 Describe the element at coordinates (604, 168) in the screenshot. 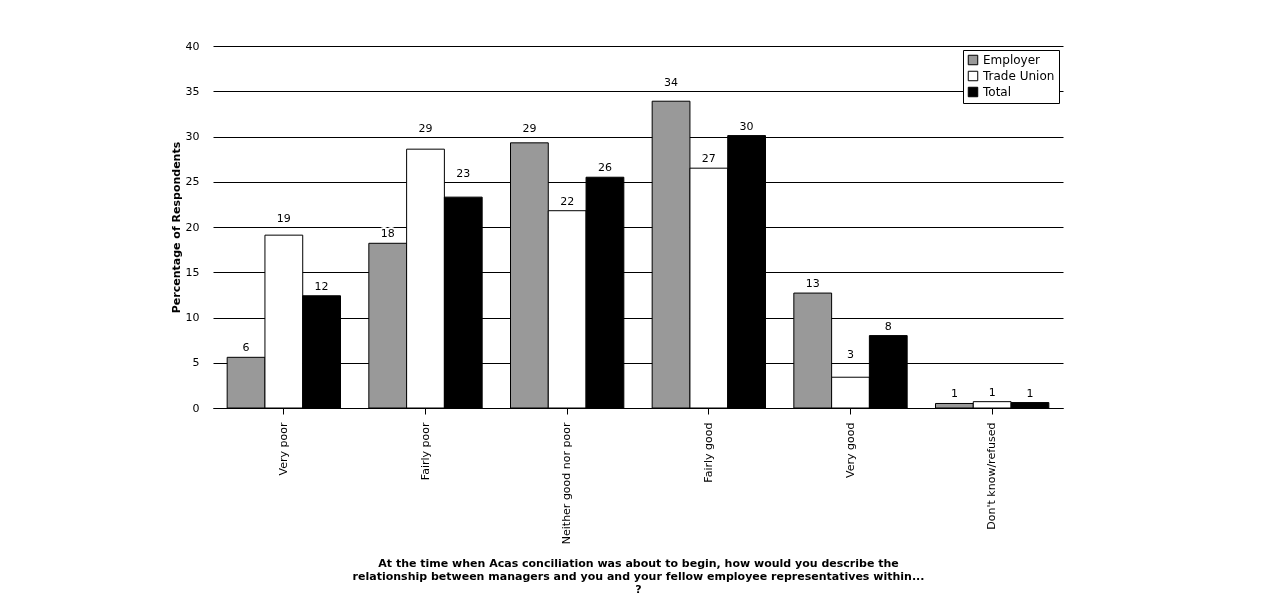

I see `data-label: 26` at that location.